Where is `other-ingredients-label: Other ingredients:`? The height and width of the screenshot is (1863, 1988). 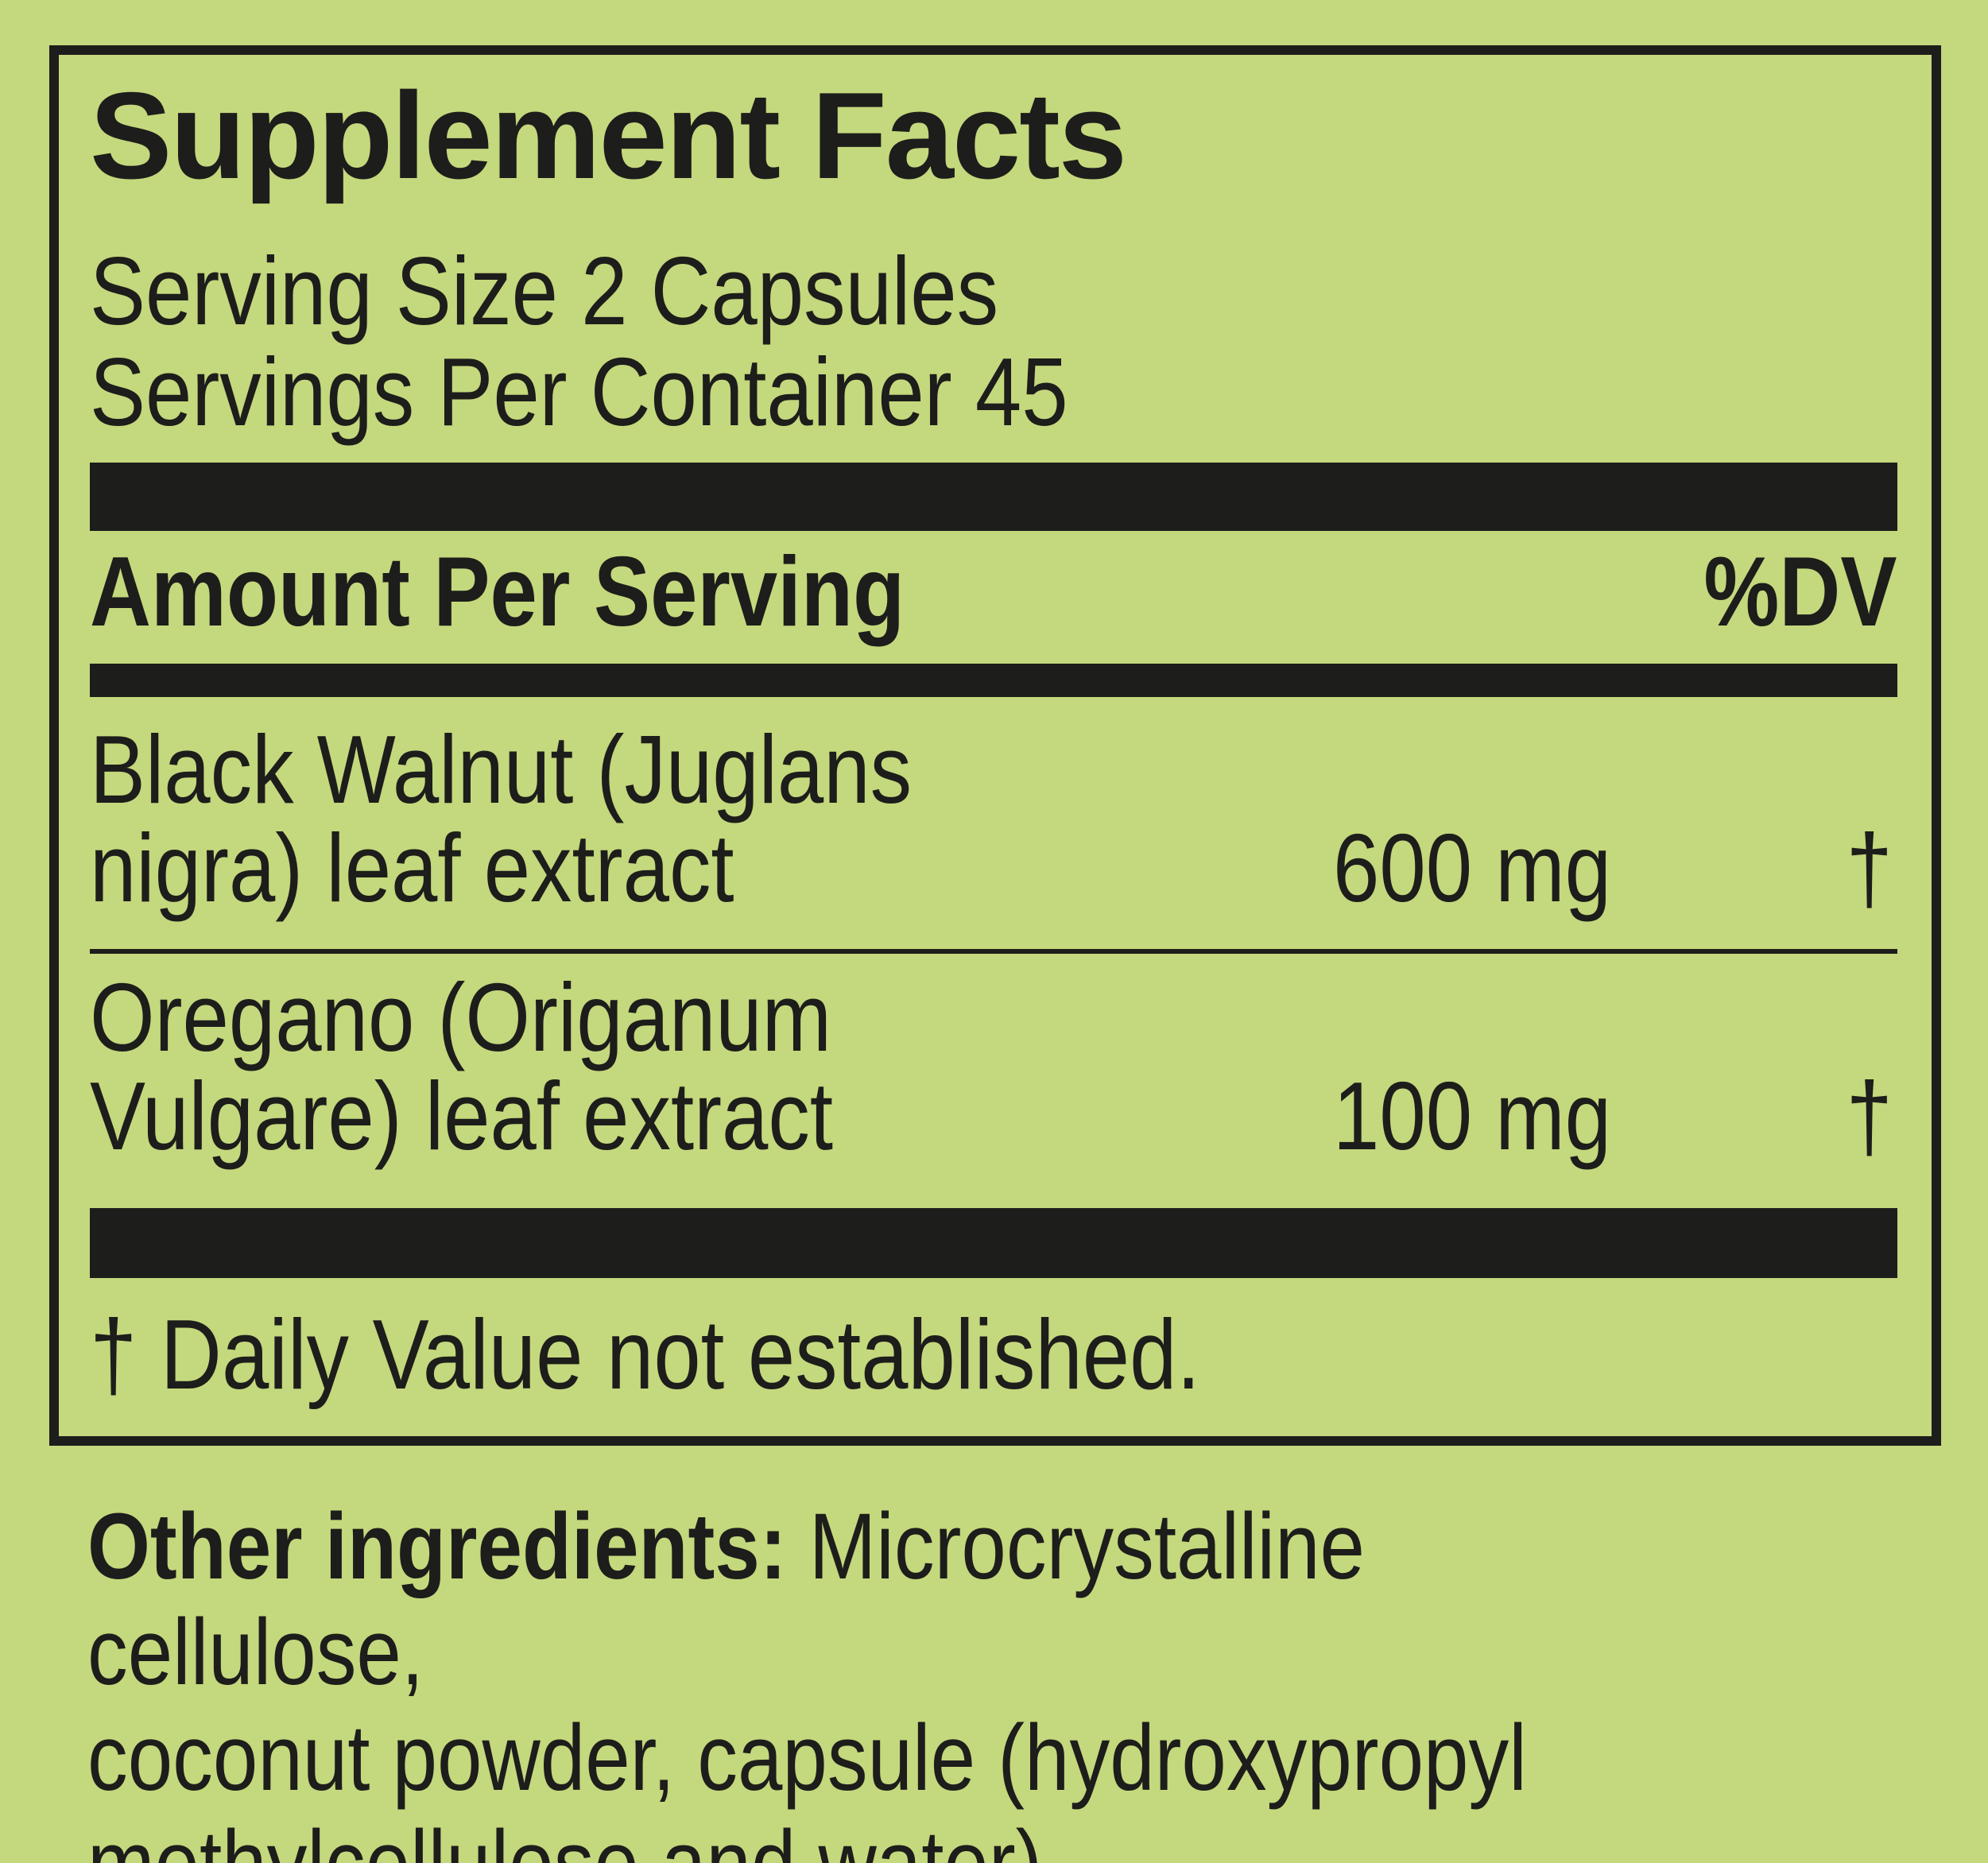
other-ingredients-label: Other ingredients: is located at coordinates (437, 1547).